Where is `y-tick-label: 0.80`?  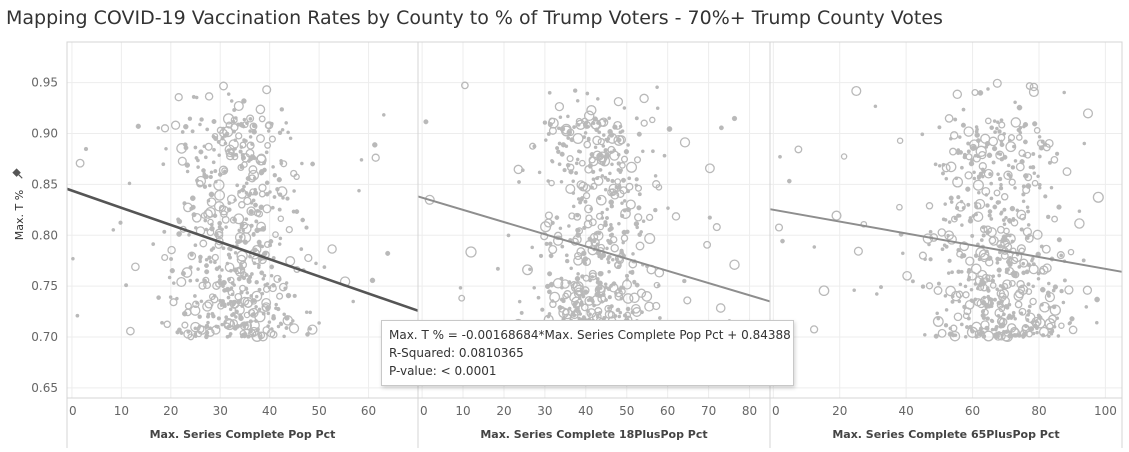
y-tick-label: 0.80 is located at coordinates (44, 235).